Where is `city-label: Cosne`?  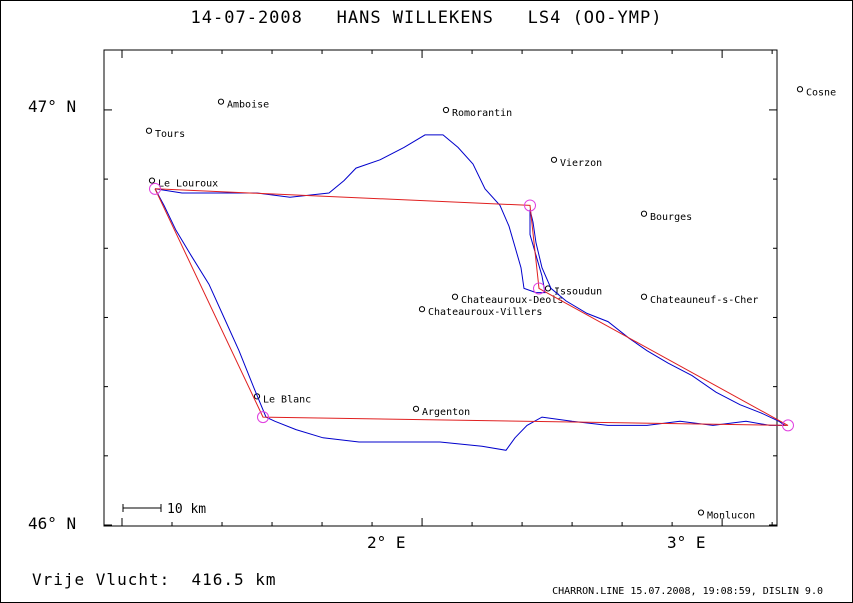
city-label: Cosne is located at coordinates (821, 92).